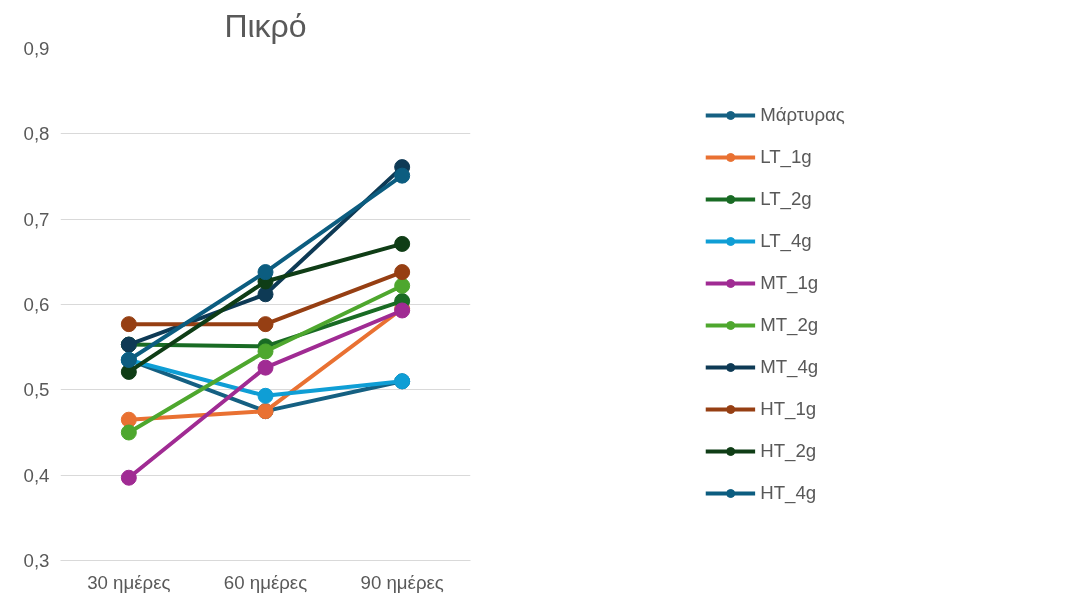 The image size is (1085, 605). What do you see at coordinates (802, 115) in the screenshot?
I see `legend-label: Μάρτυρας` at bounding box center [802, 115].